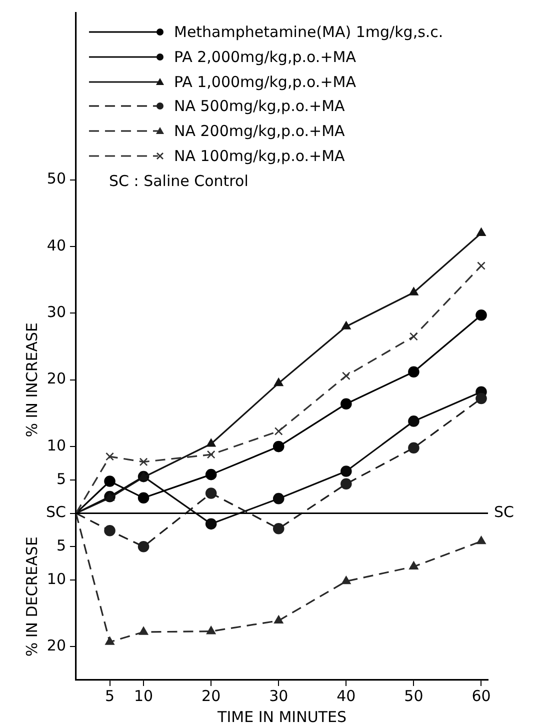  Describe the element at coordinates (109, 695) in the screenshot. I see `x-tick-label: 5` at that location.